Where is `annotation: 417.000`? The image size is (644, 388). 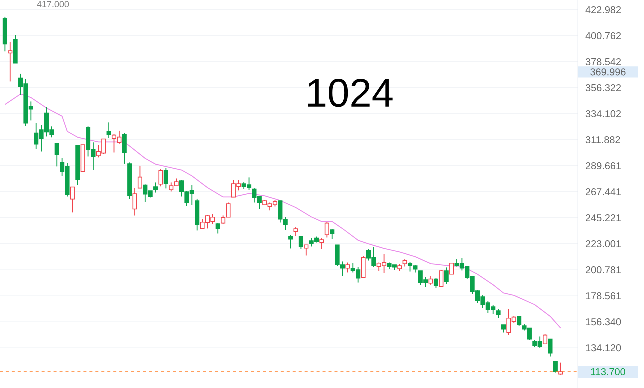 annotation: 417.000 is located at coordinates (53, 4).